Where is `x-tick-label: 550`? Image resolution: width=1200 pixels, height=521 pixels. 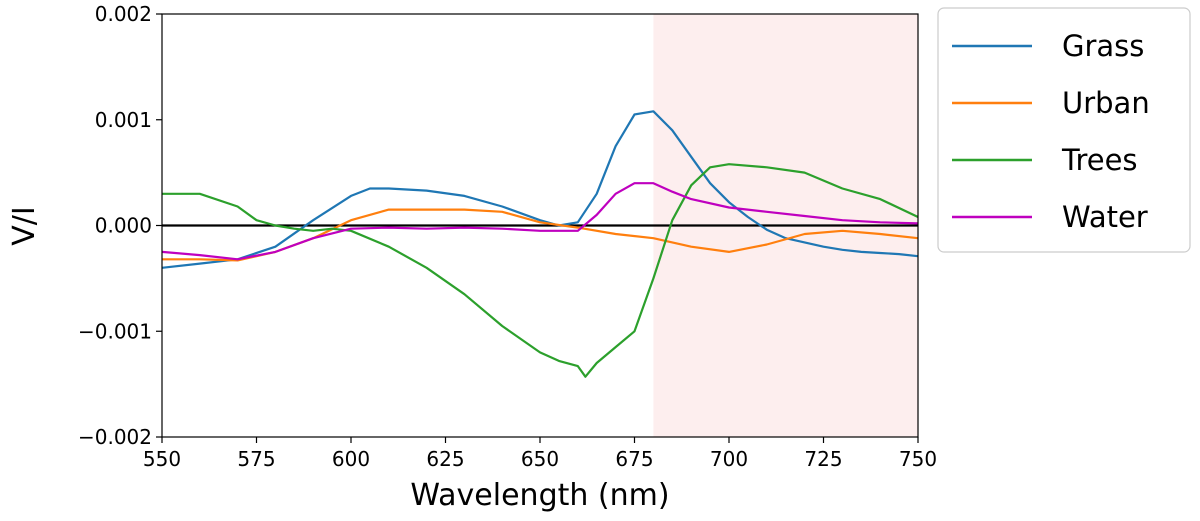
x-tick-label: 550 is located at coordinates (162, 459).